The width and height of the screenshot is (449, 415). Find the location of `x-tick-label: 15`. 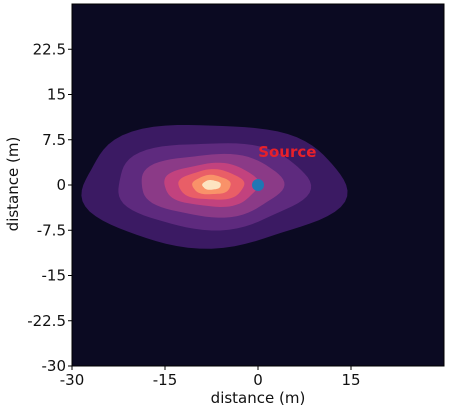

x-tick-label: 15 is located at coordinates (350, 380).